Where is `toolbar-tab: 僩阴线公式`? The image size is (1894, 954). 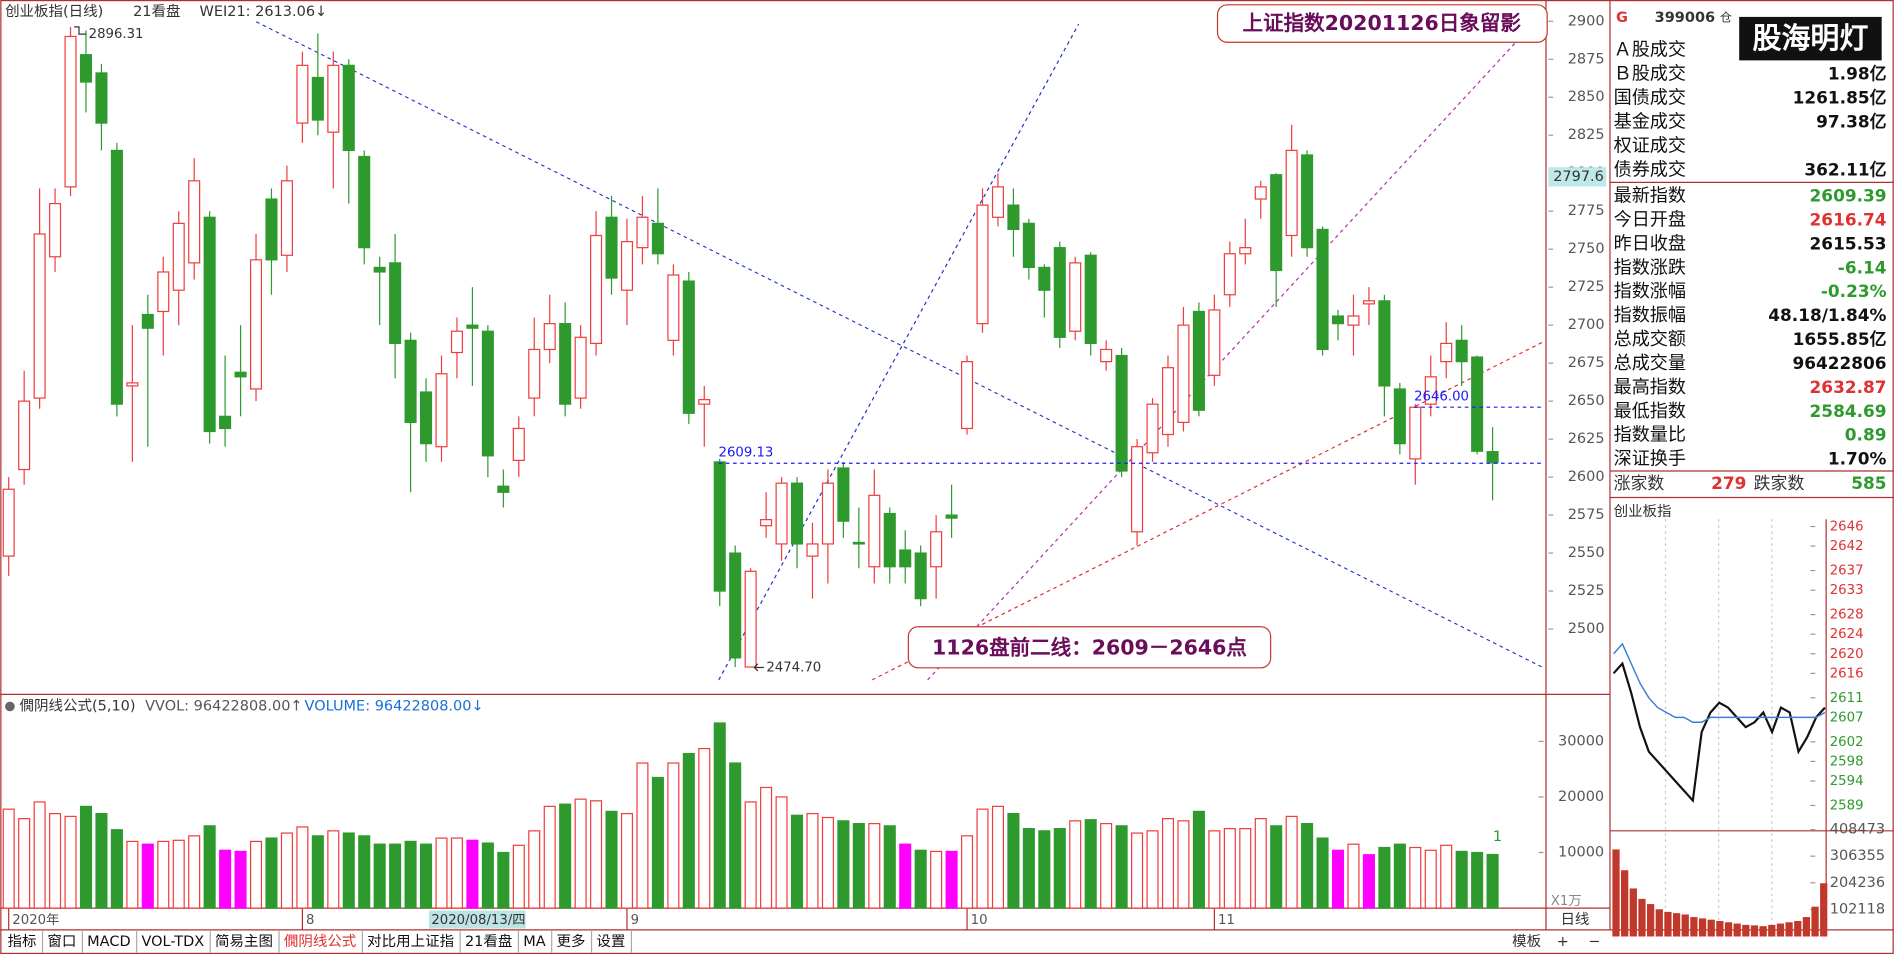
toolbar-tab: 僩阴线公式 is located at coordinates (320, 941).